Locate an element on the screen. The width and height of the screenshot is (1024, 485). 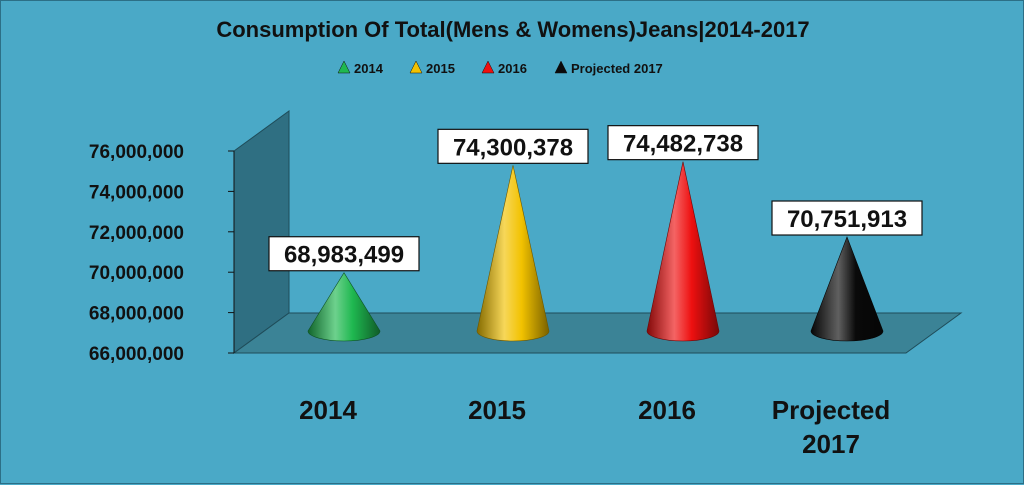
cone-projected-2017 is located at coordinates (847, 289).